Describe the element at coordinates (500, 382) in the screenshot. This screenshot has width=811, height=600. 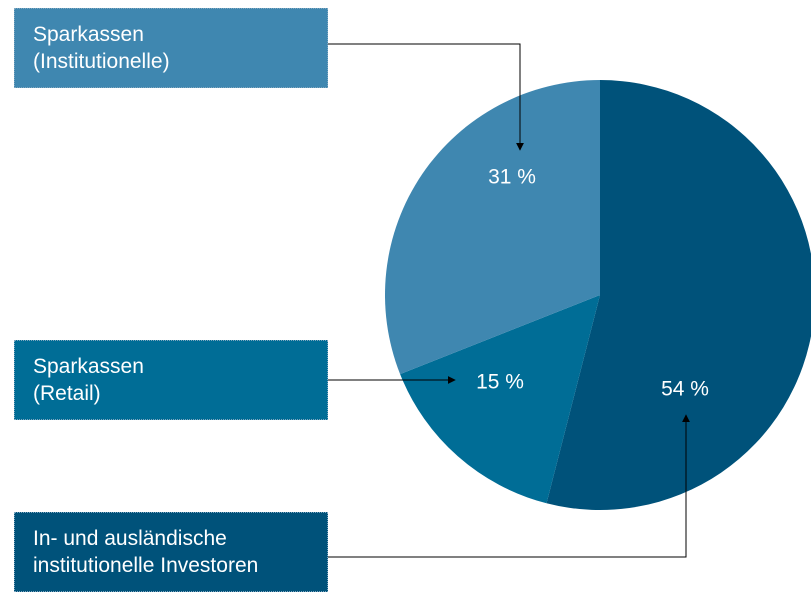
I see `value-label: 15 %` at that location.